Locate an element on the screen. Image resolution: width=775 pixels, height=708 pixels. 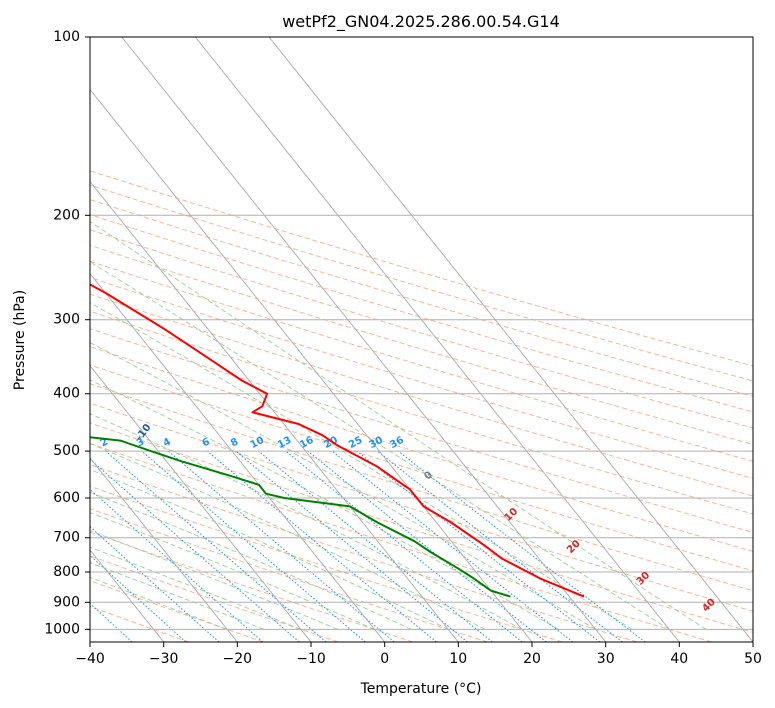
y-tick-label: 500 is located at coordinates (66, 451).